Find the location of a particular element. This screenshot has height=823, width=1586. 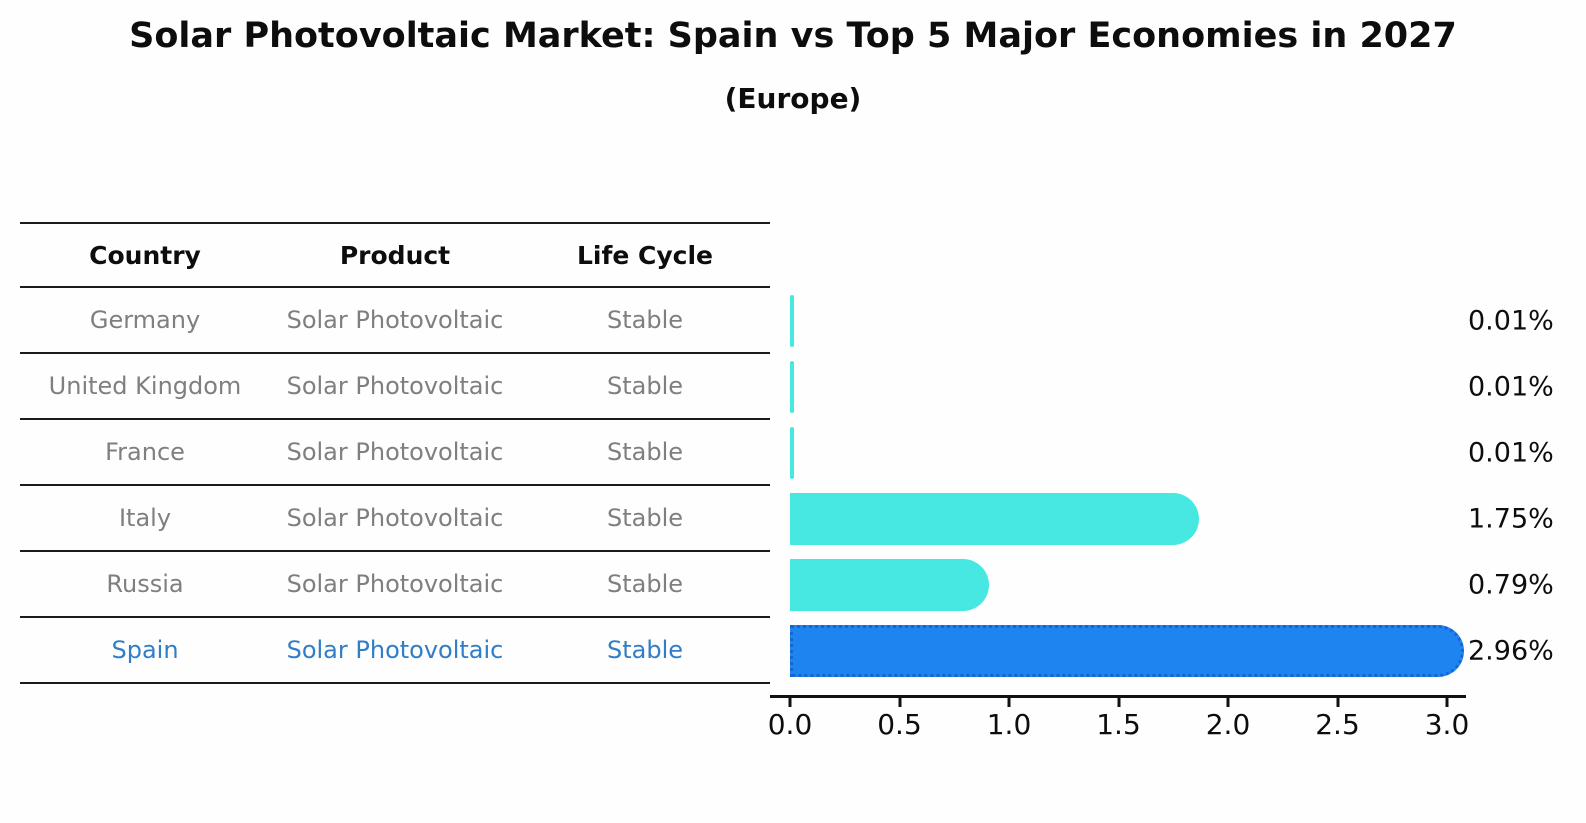

table-header-row: Country Product Life Cycle is located at coordinates (395, 255).